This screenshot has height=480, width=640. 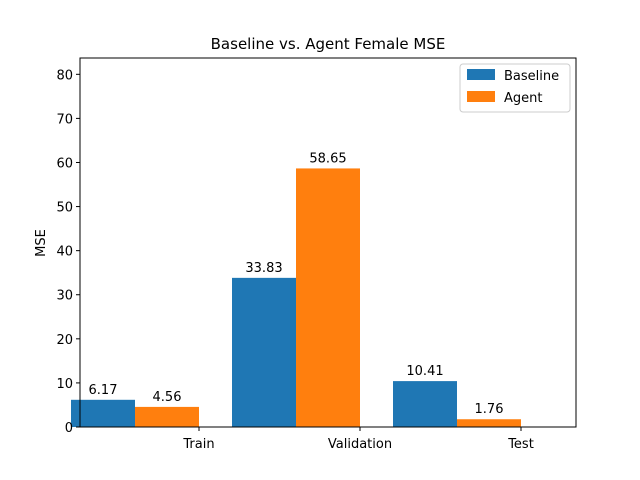 What do you see at coordinates (481, 74) in the screenshot?
I see `legend-swatch-baseline` at bounding box center [481, 74].